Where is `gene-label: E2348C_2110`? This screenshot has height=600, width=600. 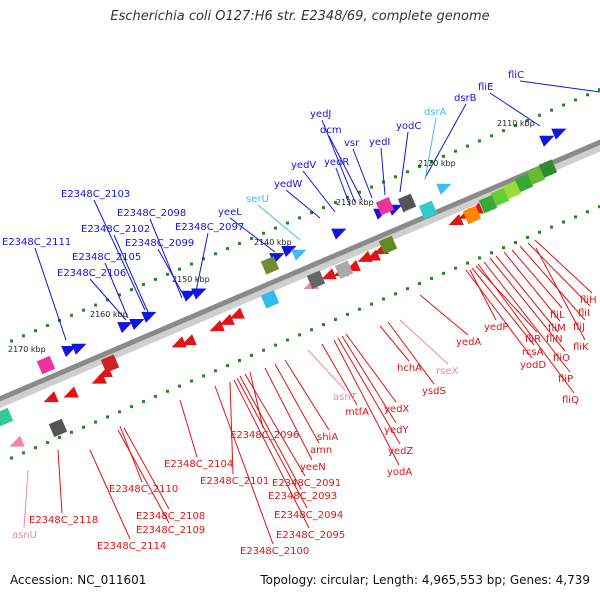 gene-label: E2348C_2110 is located at coordinates (143, 489).